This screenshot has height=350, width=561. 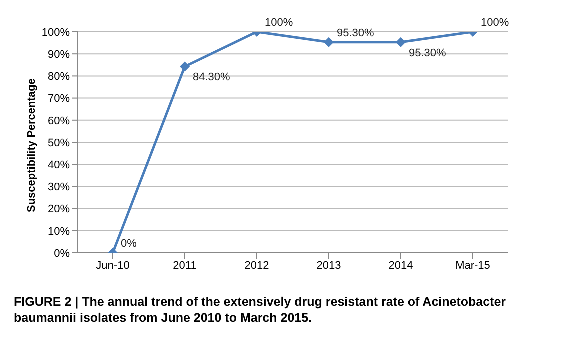 What do you see at coordinates (257, 266) in the screenshot?
I see `x-tick-label: 2012` at bounding box center [257, 266].